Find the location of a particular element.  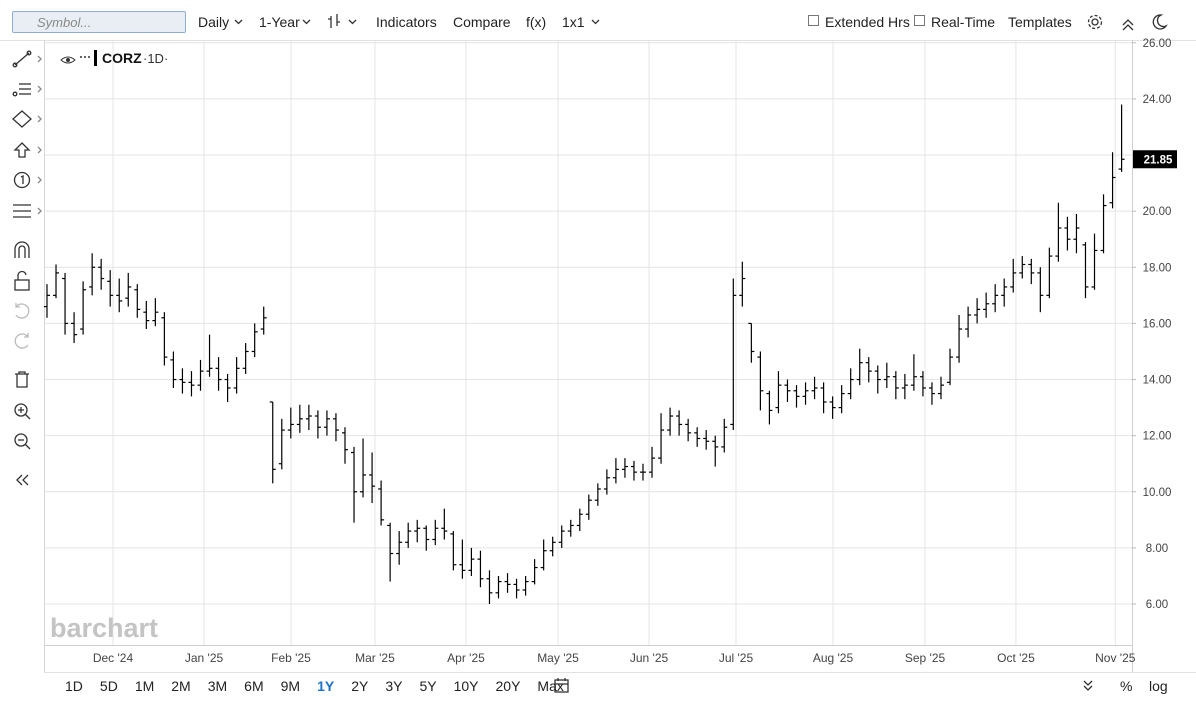

zoom-in is located at coordinates (22, 411).